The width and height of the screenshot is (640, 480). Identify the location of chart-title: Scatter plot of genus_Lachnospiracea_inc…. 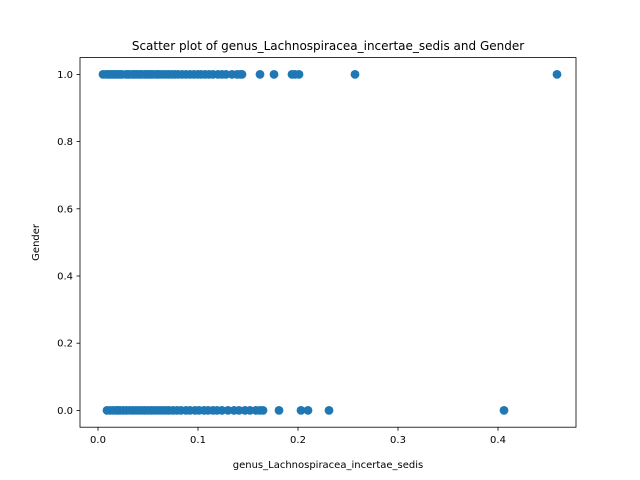
(328, 46).